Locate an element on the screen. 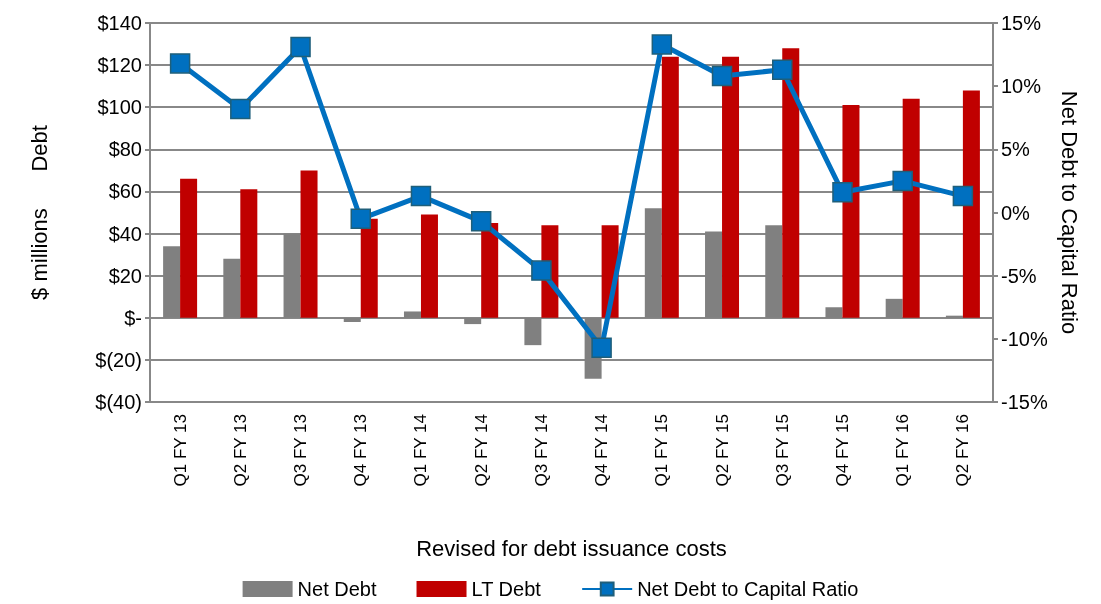 The height and width of the screenshot is (604, 1101). y-axis-title: $ millions Debt is located at coordinates (39, 212).